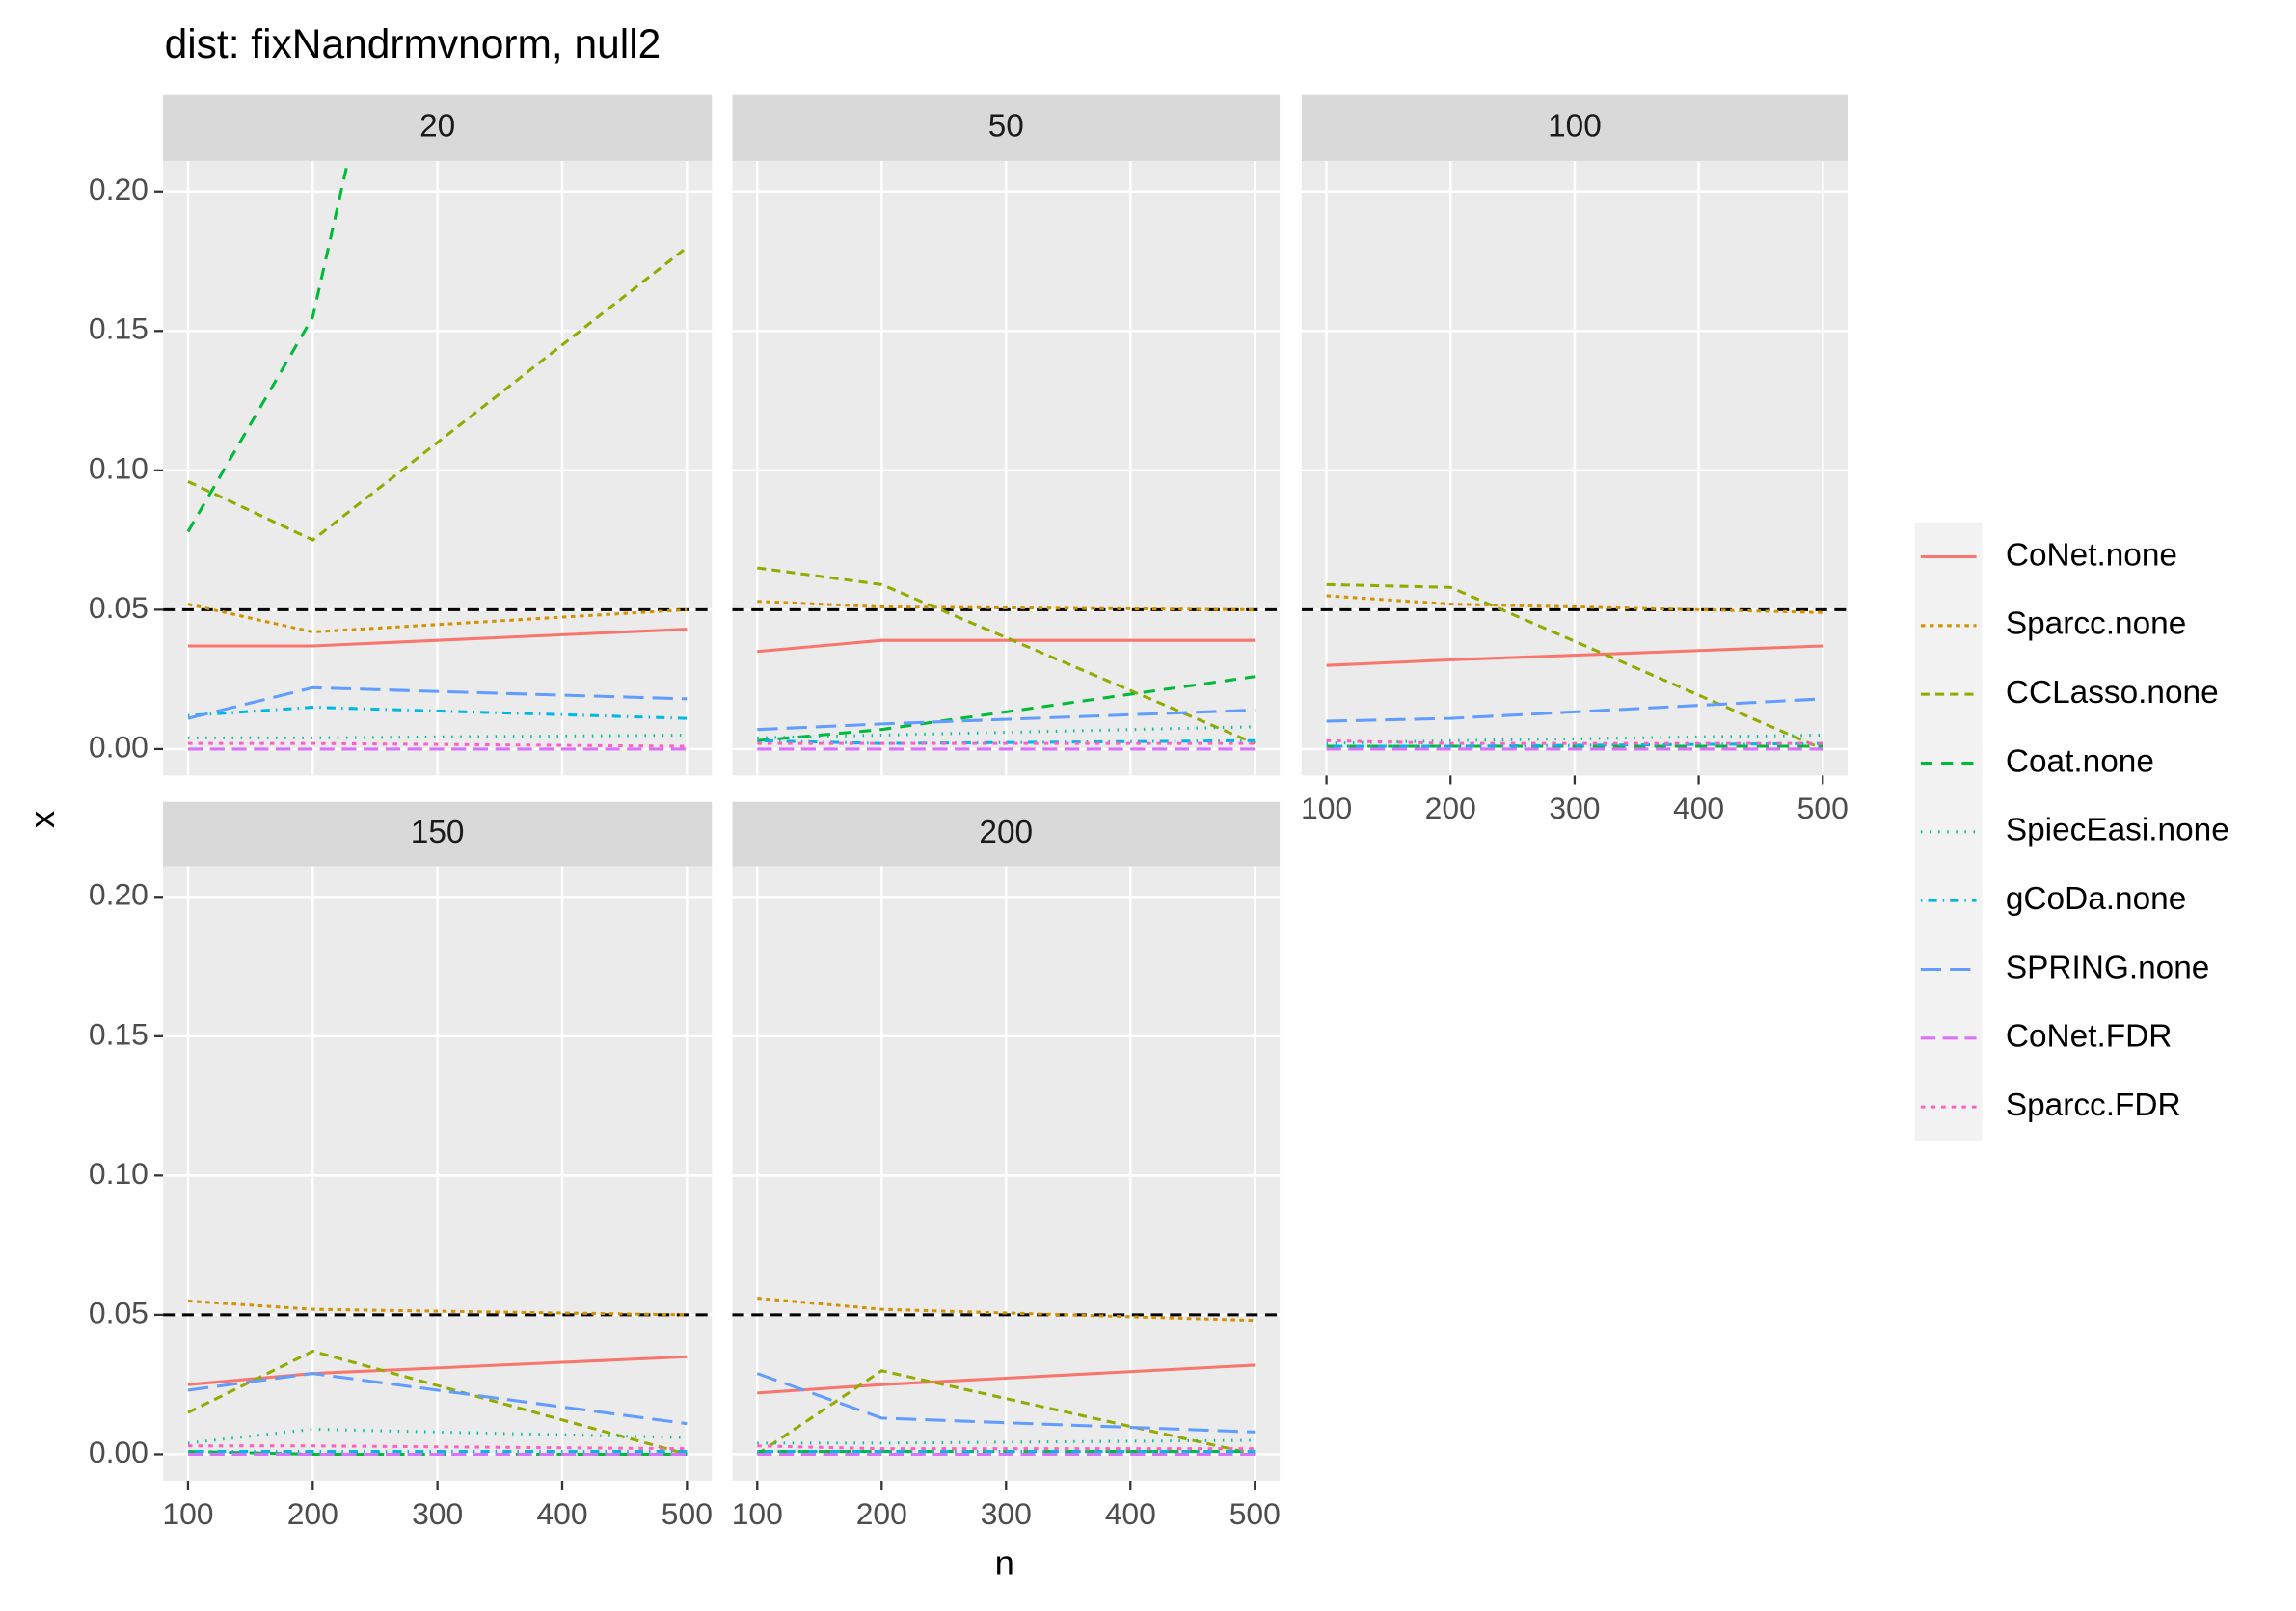 This screenshot has height=1611, width=2296. What do you see at coordinates (2093, 1105) in the screenshot?
I see `legend-label: Sparcc.FDR` at bounding box center [2093, 1105].